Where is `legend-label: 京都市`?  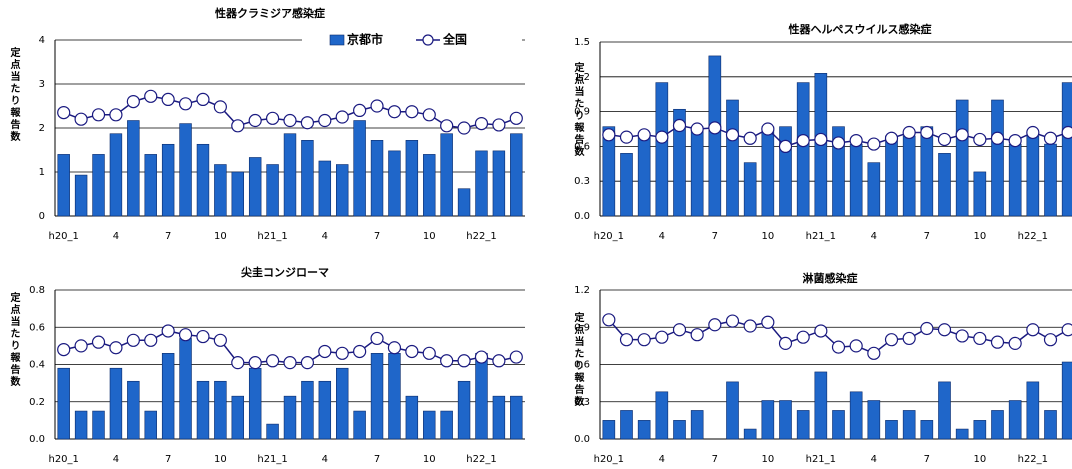
legend-label: 京都市 is located at coordinates (365, 39).